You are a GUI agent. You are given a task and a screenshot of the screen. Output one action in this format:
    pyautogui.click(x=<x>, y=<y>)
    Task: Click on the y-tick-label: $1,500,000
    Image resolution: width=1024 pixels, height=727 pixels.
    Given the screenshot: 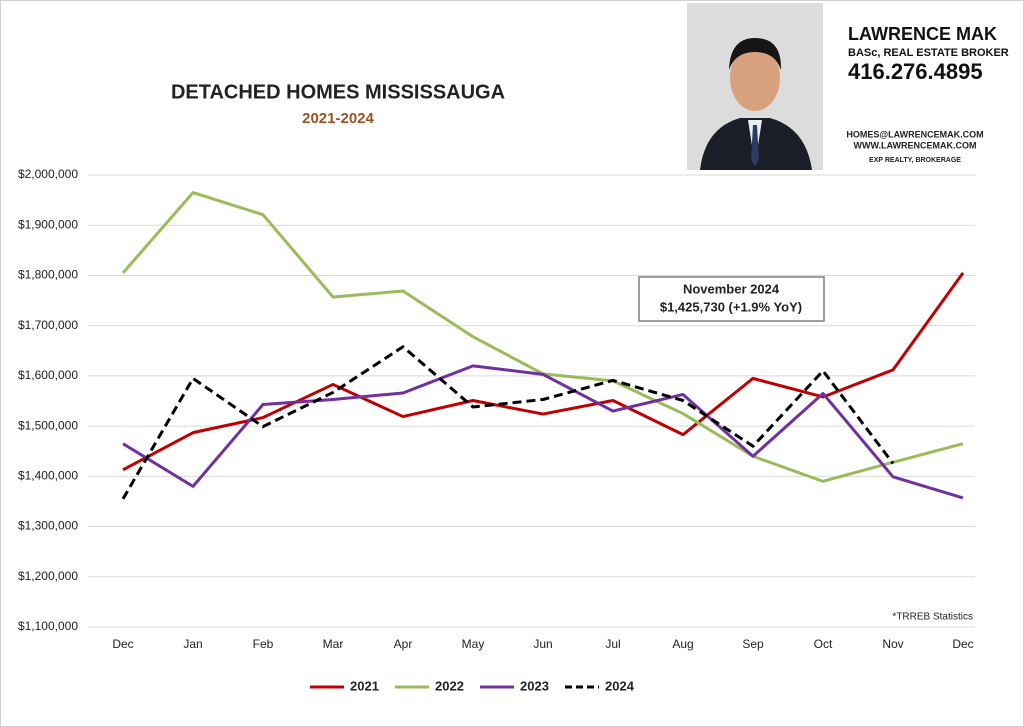 What is the action you would take?
    pyautogui.click(x=48, y=425)
    